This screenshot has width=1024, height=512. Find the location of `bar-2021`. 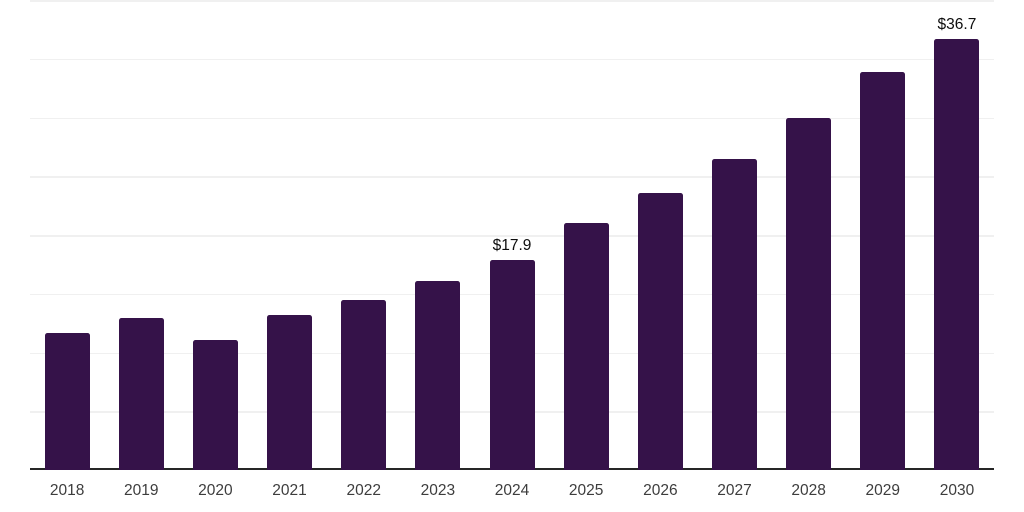

bar-2021 is located at coordinates (290, 392).